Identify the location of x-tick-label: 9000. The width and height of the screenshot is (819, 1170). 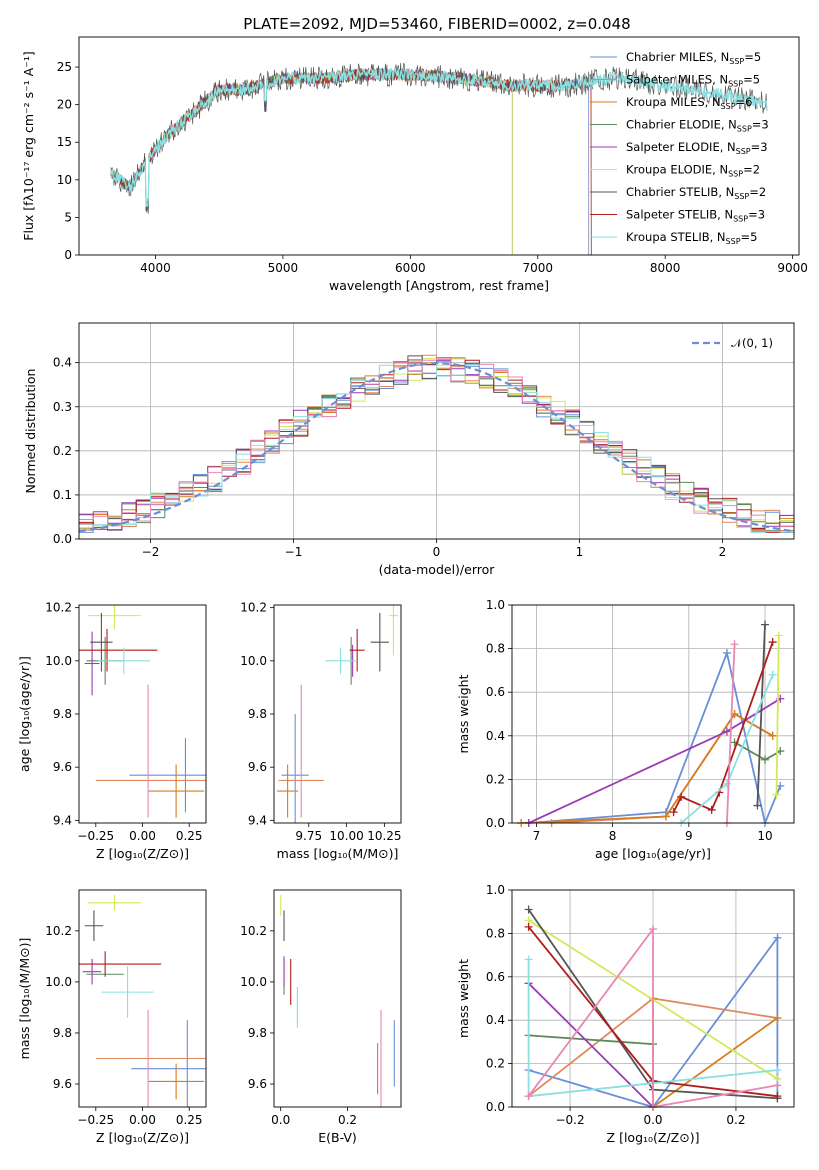
(792, 268).